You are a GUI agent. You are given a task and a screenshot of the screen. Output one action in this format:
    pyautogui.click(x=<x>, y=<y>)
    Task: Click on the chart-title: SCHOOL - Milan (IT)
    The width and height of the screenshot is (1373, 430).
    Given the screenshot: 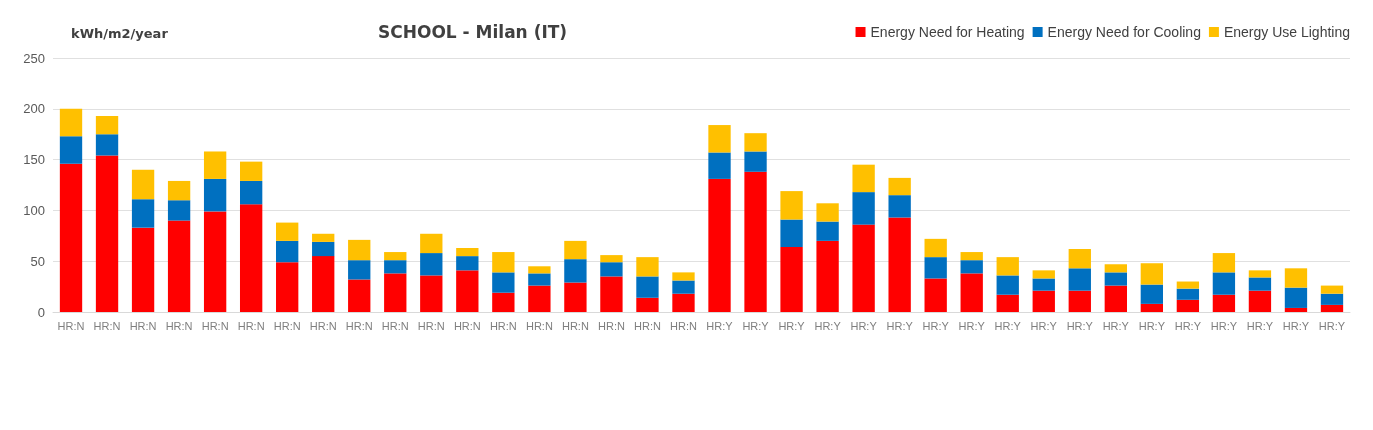 What is the action you would take?
    pyautogui.click(x=473, y=31)
    